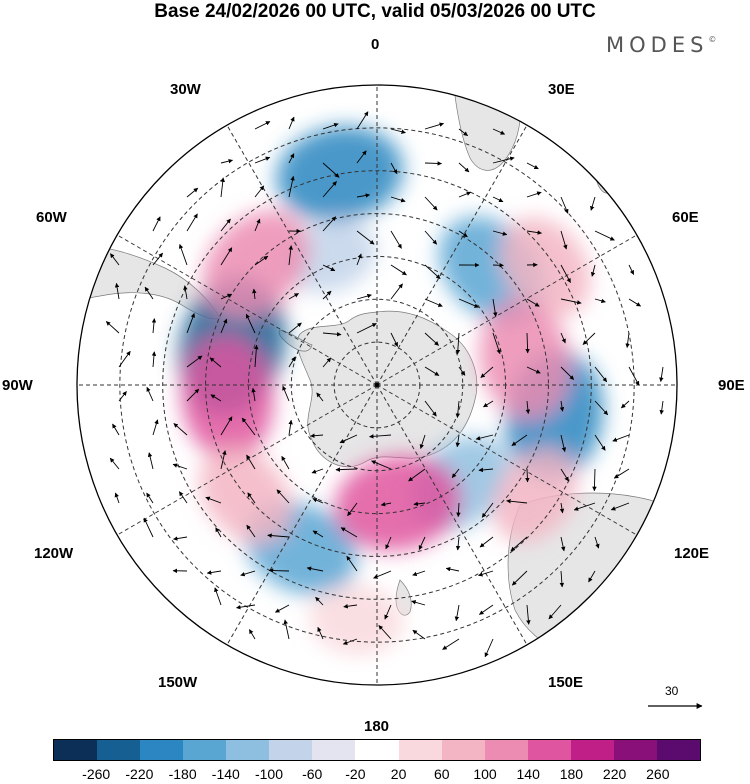 This screenshot has height=784, width=750. What do you see at coordinates (355, 774) in the screenshot?
I see `colorbar-tick-label: -20` at bounding box center [355, 774].